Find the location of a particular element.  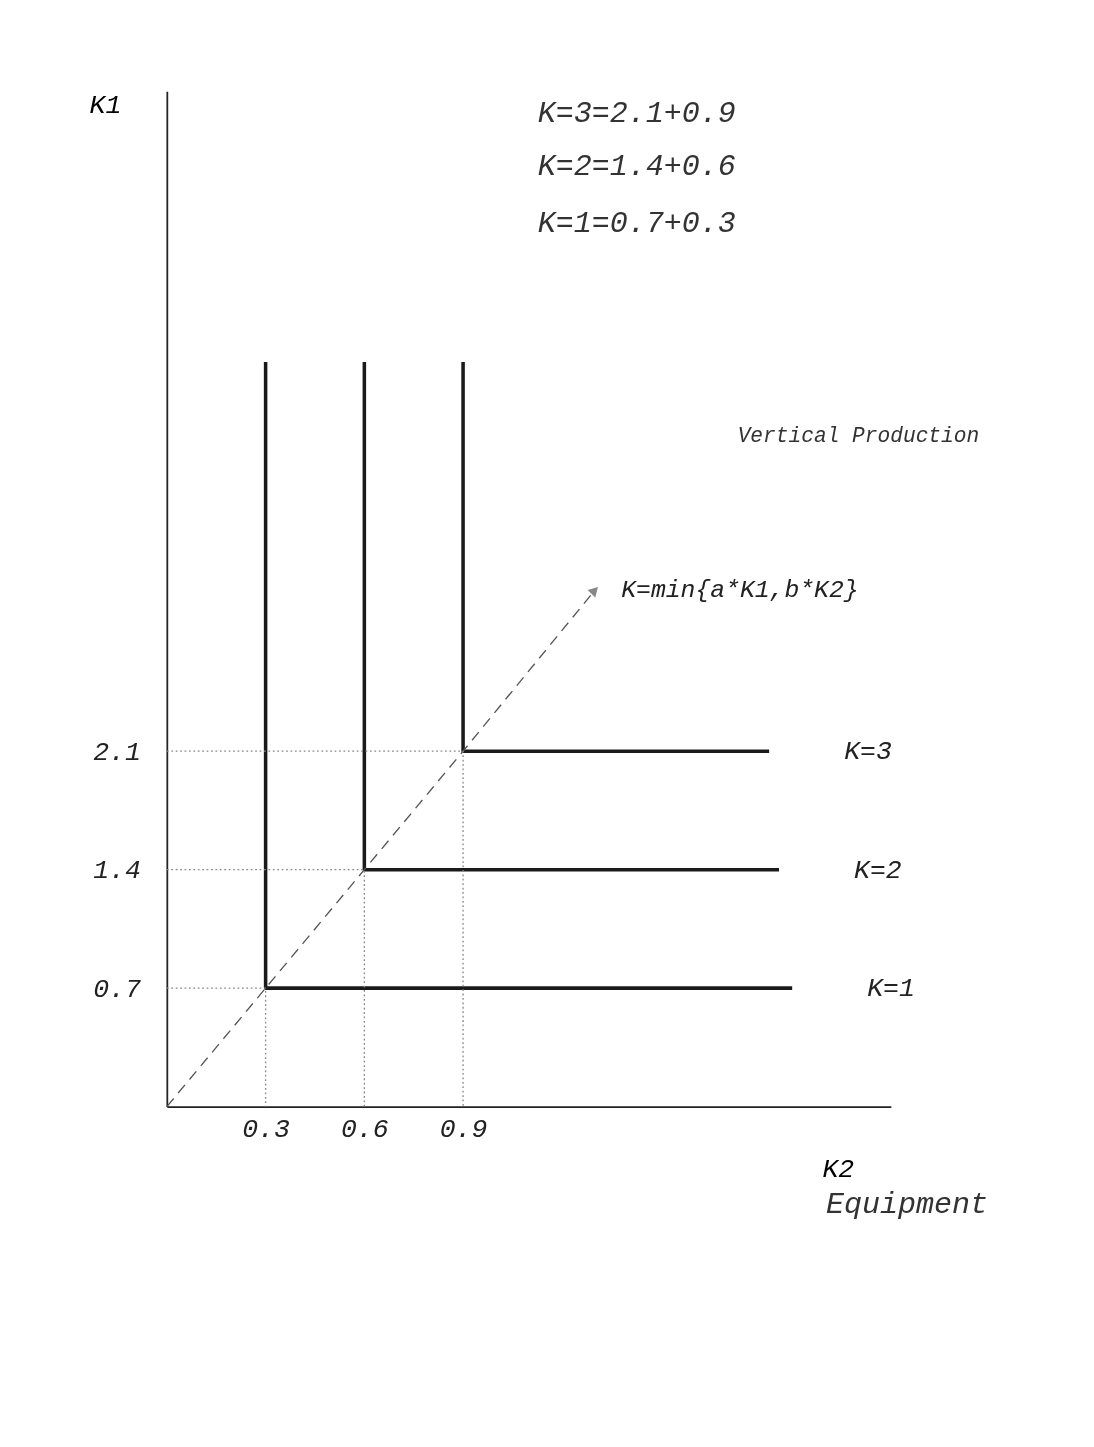

x-tick-label: 0.3 is located at coordinates (266, 1130).